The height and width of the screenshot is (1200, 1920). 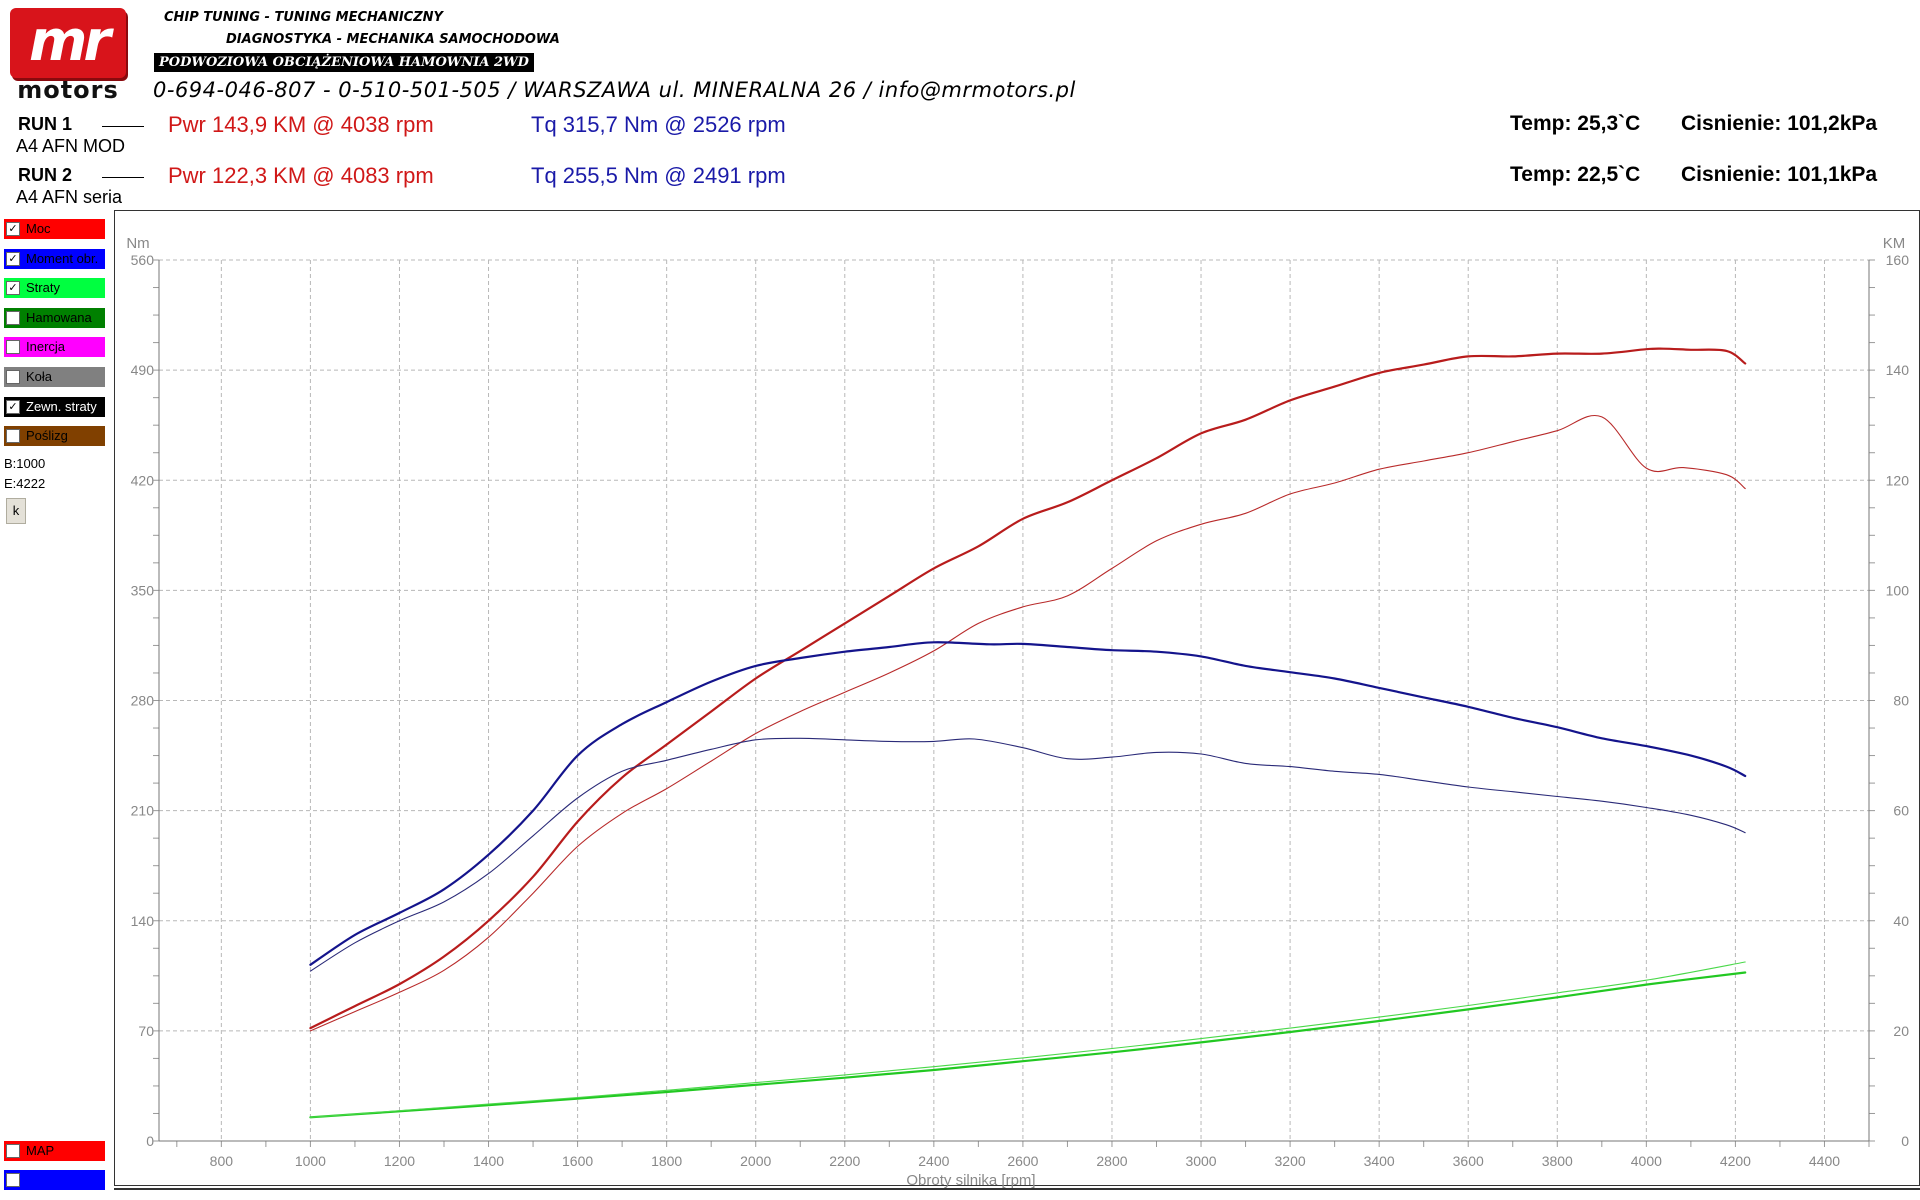 I want to click on run-pressure: Cisnienie: 101,1kPa, so click(x=1779, y=174).